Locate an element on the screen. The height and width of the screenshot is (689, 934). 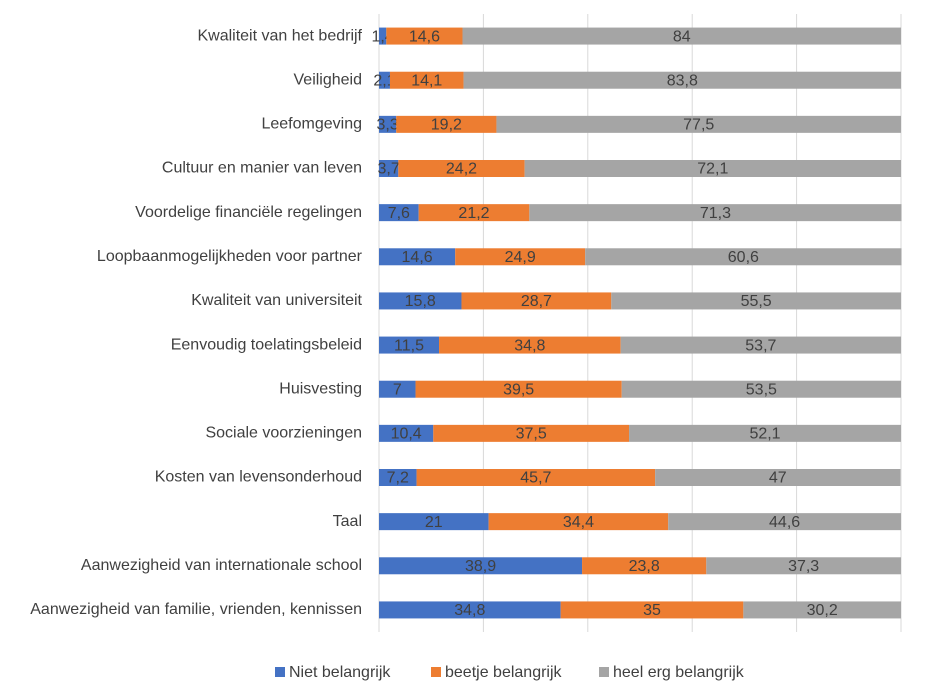
value-label: 45,7 is located at coordinates (535, 478).